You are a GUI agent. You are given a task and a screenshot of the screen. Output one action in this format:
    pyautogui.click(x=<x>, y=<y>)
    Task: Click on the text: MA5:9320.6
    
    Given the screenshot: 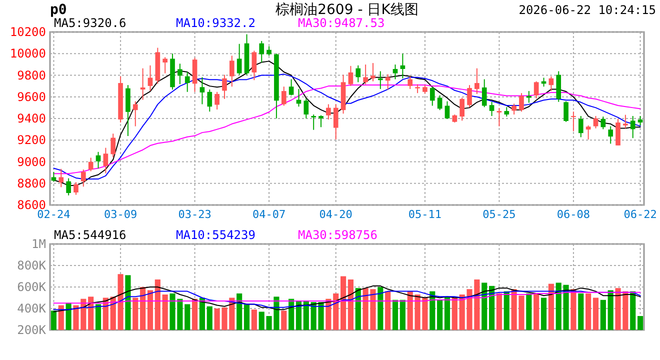 What is the action you would take?
    pyautogui.click(x=90, y=23)
    